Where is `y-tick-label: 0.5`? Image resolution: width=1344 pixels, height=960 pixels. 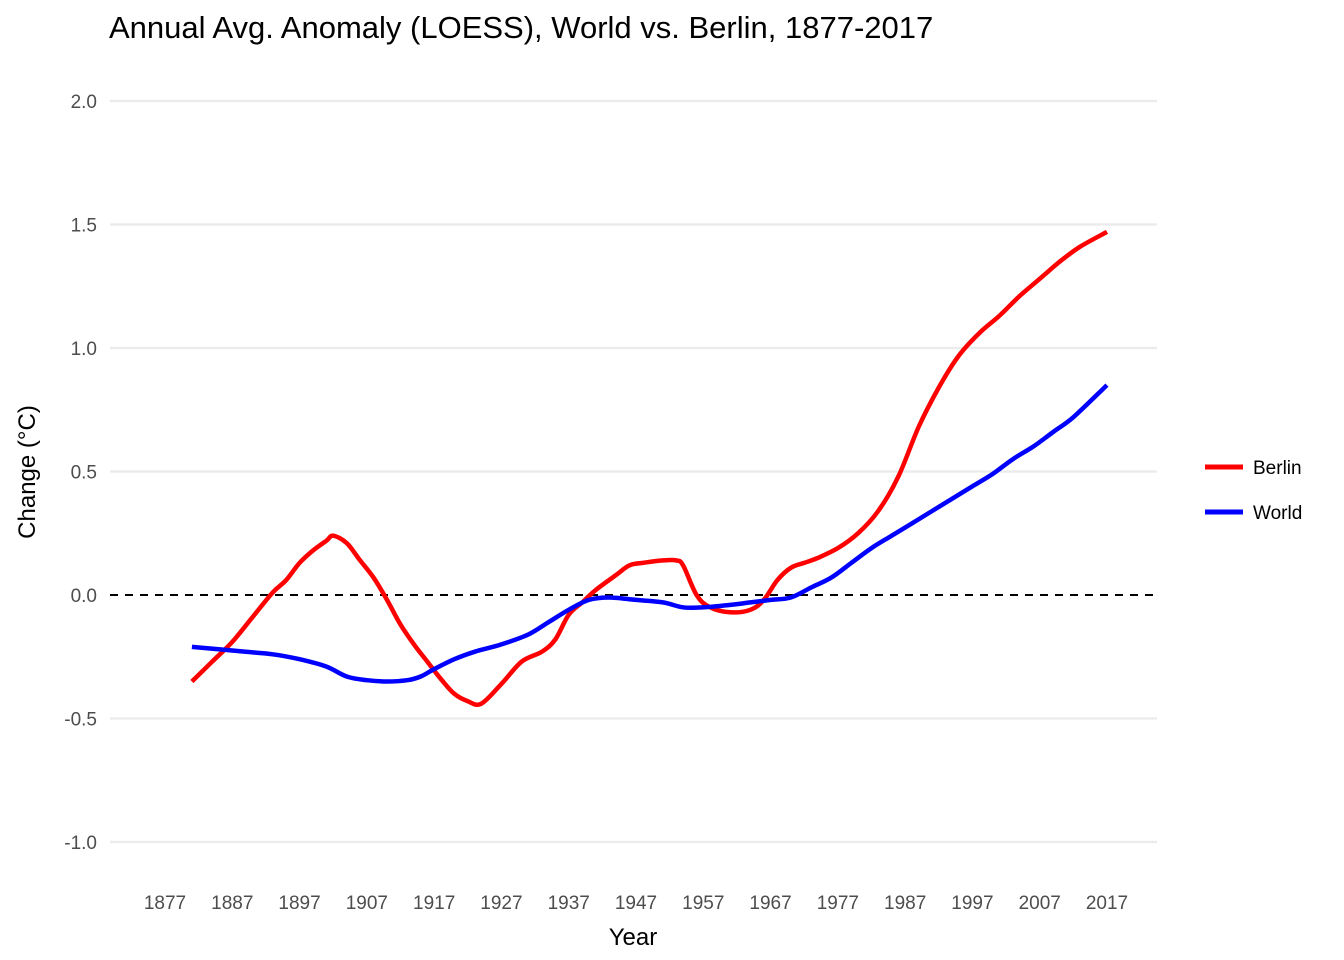
y-tick-label: 0.5 is located at coordinates (84, 473).